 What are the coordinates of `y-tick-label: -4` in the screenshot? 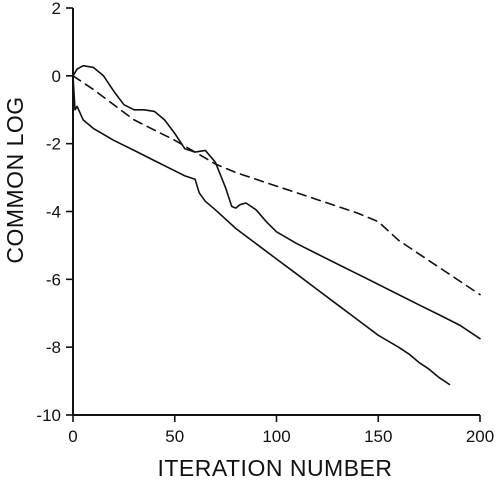 It's located at (53, 212).